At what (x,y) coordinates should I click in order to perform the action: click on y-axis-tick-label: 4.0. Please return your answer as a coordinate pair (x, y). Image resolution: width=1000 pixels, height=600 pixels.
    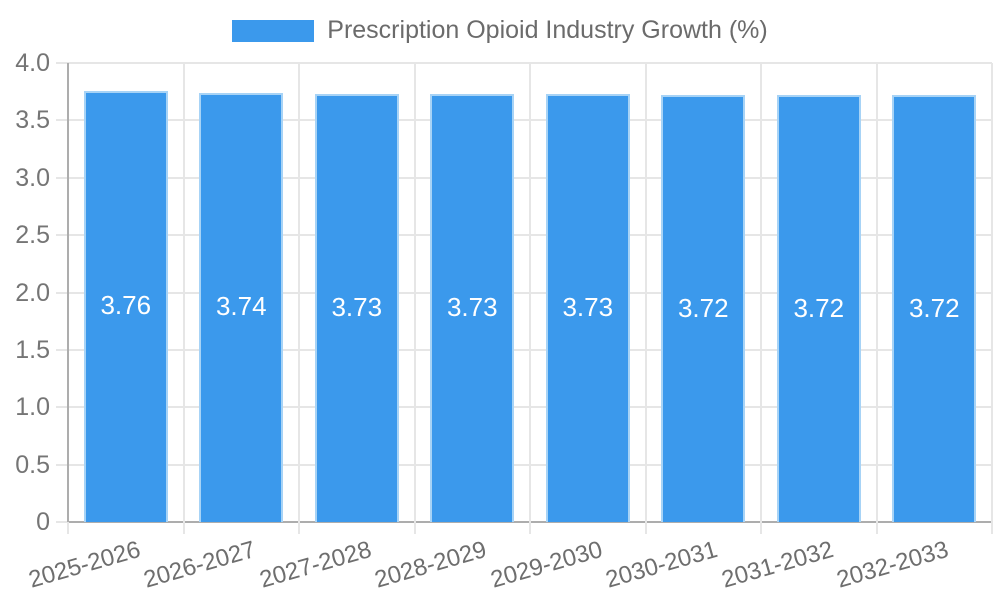
    Looking at the image, I should click on (32, 63).